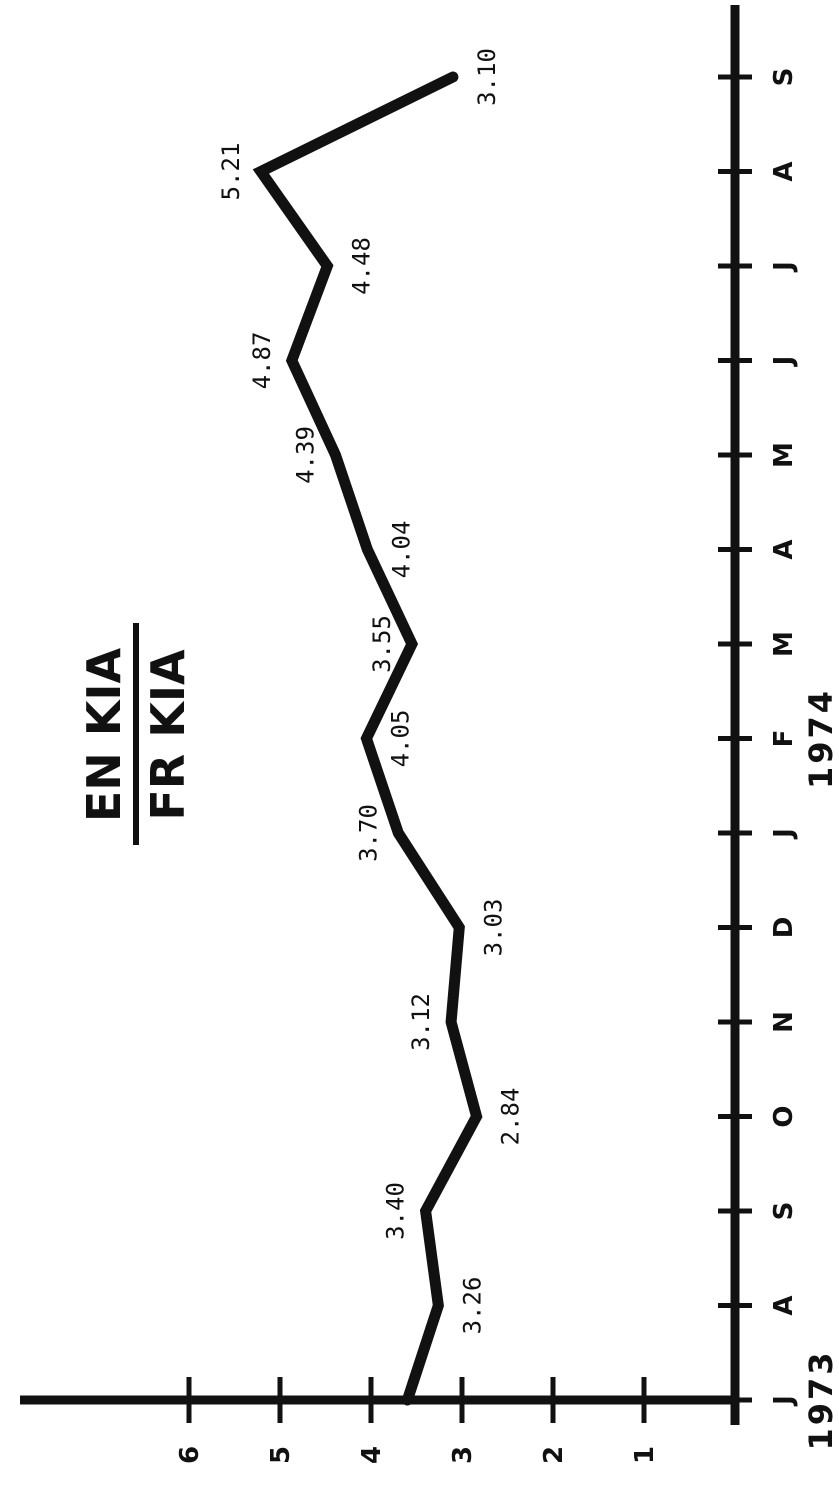 The image size is (839, 1485). Describe the element at coordinates (190, 1455) in the screenshot. I see `y-tick-label: 6` at that location.